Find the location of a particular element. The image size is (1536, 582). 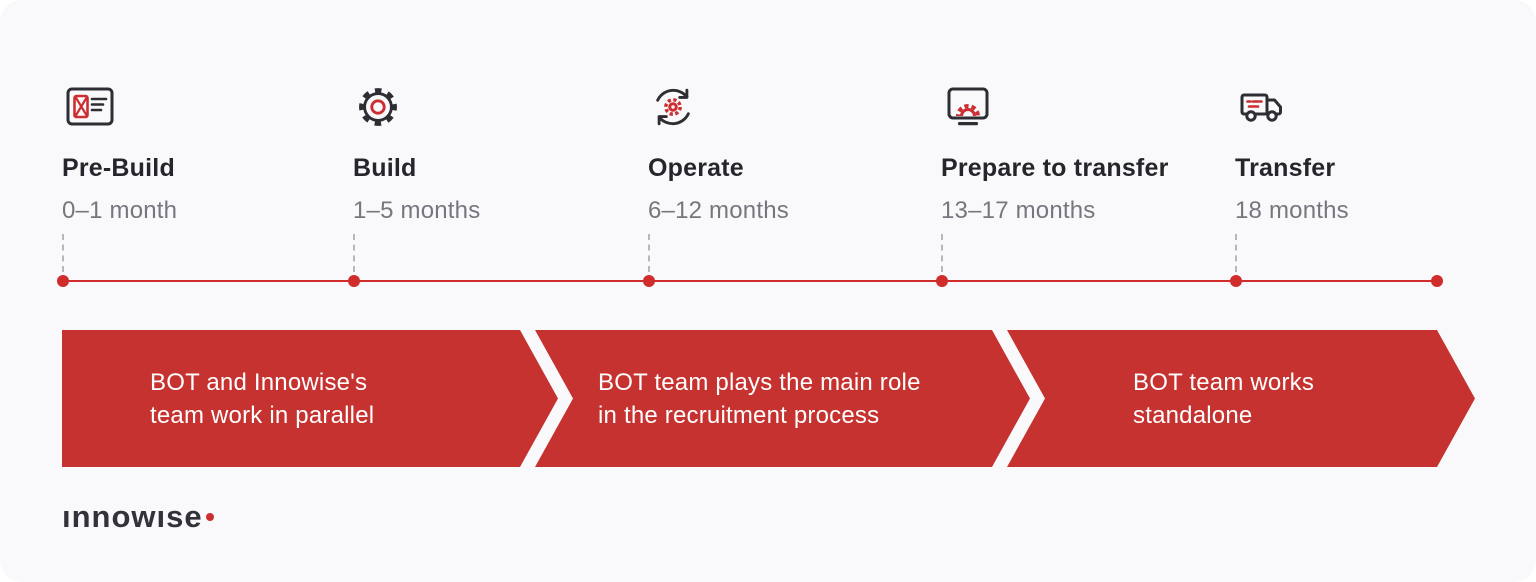

phase-duration: 1–5 months is located at coordinates (417, 210).